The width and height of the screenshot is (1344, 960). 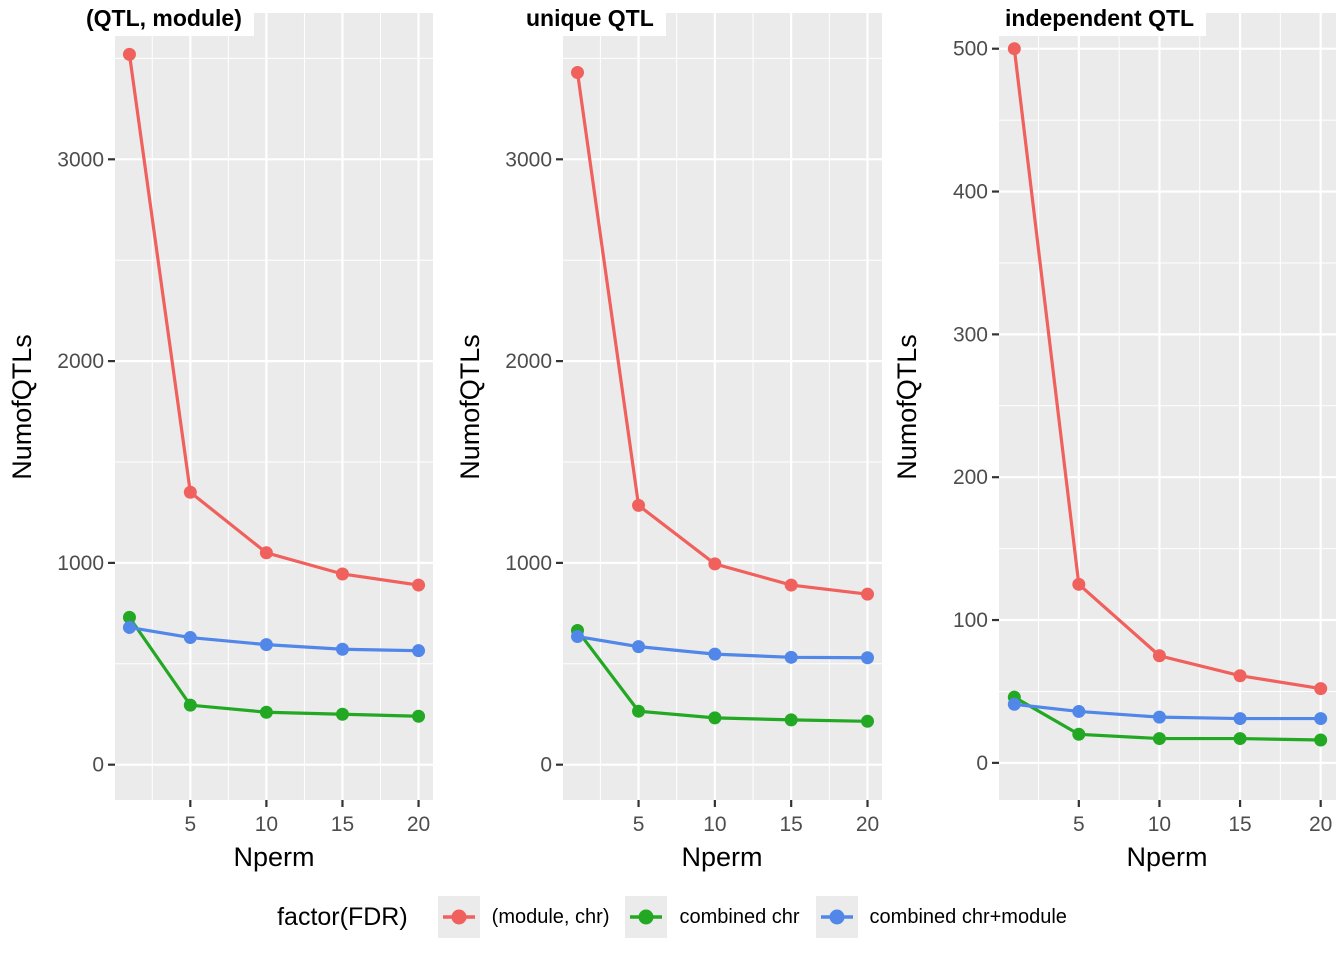 I want to click on y-tick-label: 400, so click(x=970, y=192).